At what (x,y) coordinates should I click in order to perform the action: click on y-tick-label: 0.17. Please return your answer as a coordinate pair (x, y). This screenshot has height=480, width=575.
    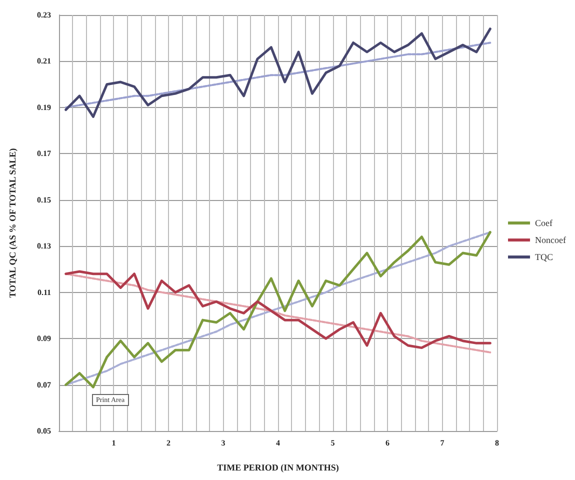
    Looking at the image, I should click on (44, 153).